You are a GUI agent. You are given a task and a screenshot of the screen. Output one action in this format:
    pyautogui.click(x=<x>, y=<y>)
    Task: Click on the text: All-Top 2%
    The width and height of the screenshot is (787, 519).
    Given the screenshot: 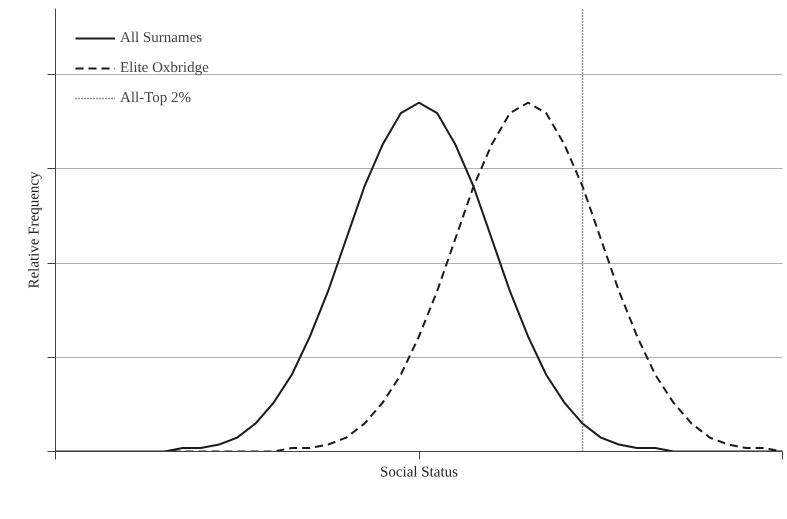 What is the action you would take?
    pyautogui.click(x=156, y=98)
    